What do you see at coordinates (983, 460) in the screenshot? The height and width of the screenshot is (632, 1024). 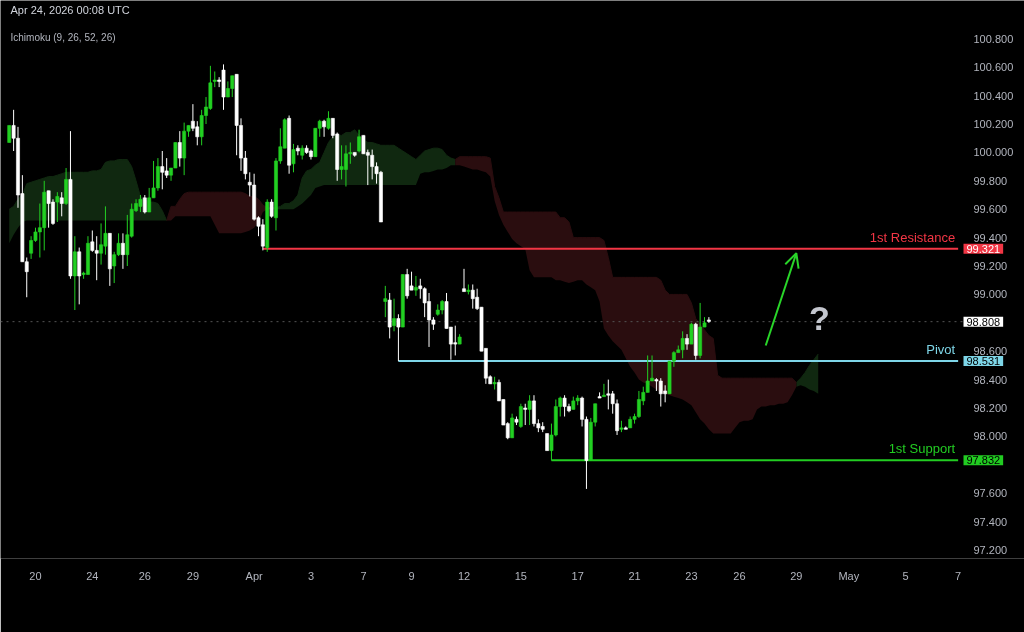 I see `data-label: 97.832` at bounding box center [983, 460].